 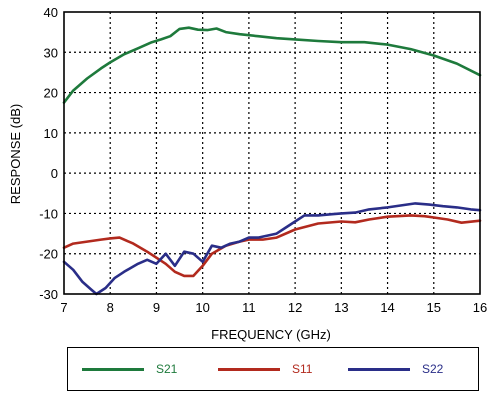 I want to click on y-tick-label: 40, so click(x=51, y=12).